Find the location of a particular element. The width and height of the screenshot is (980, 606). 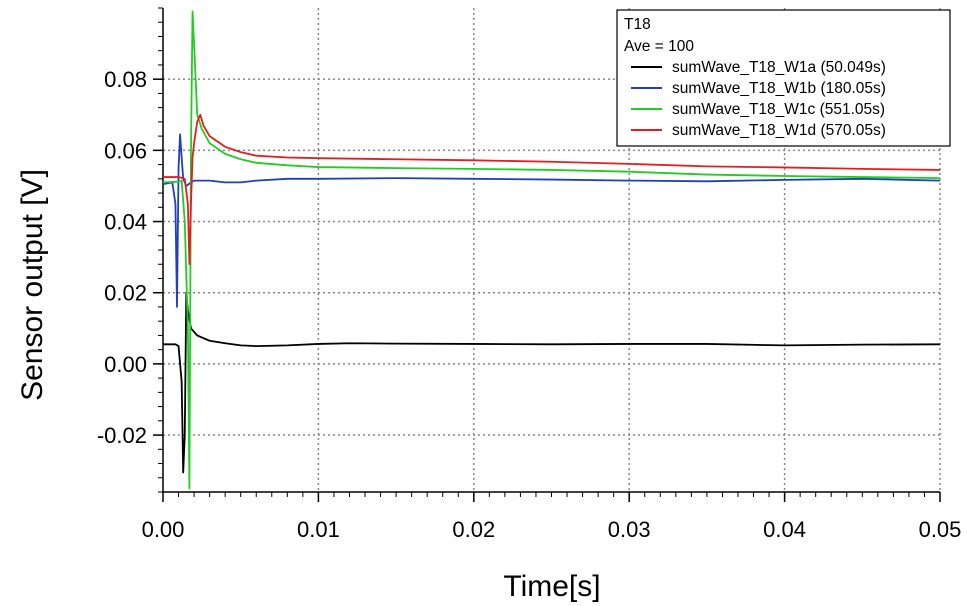

y-tick-label: 0.00 is located at coordinates (125, 364).